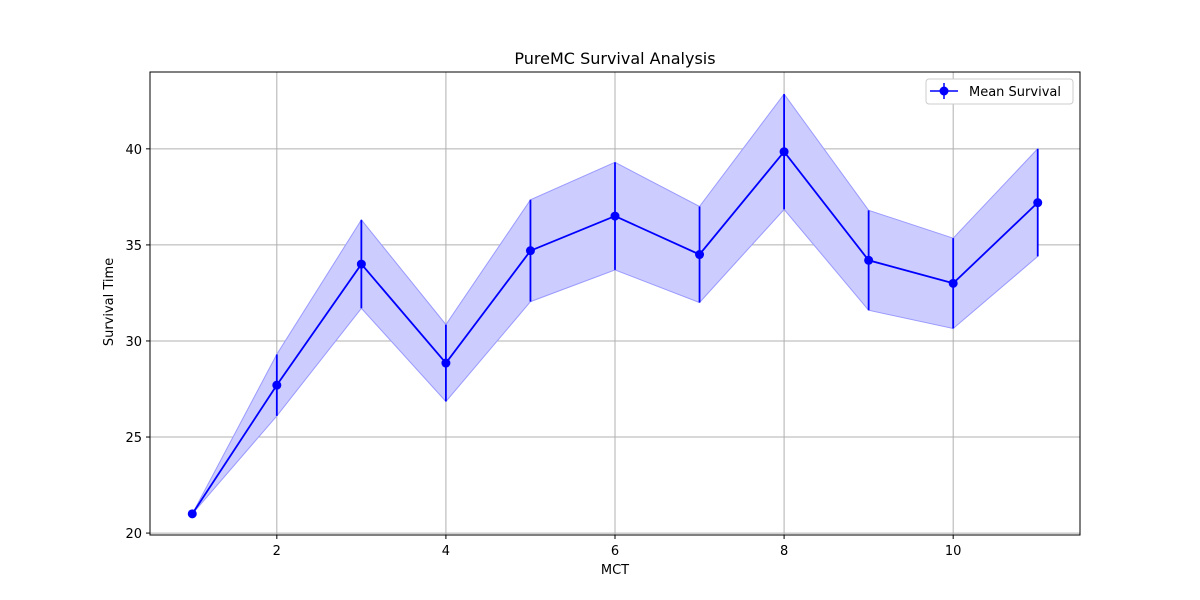 This screenshot has height=600, width=1200. What do you see at coordinates (446, 551) in the screenshot?
I see `x-tick-label: 4` at bounding box center [446, 551].